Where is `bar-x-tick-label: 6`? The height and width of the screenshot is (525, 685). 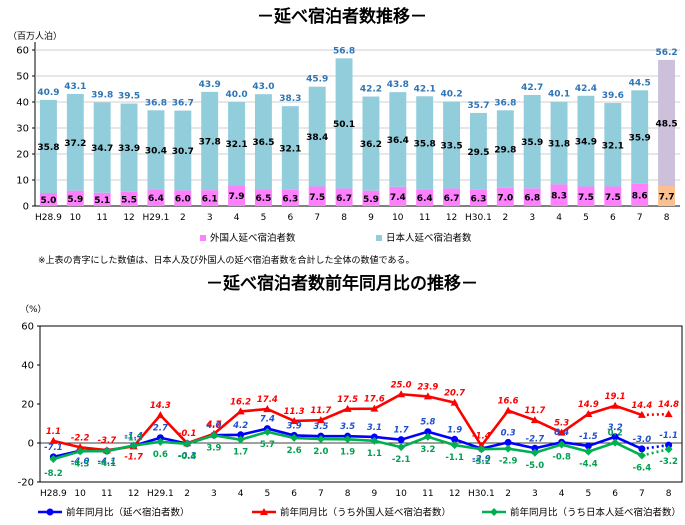 bar-x-tick-label: 6 is located at coordinates (290, 218).